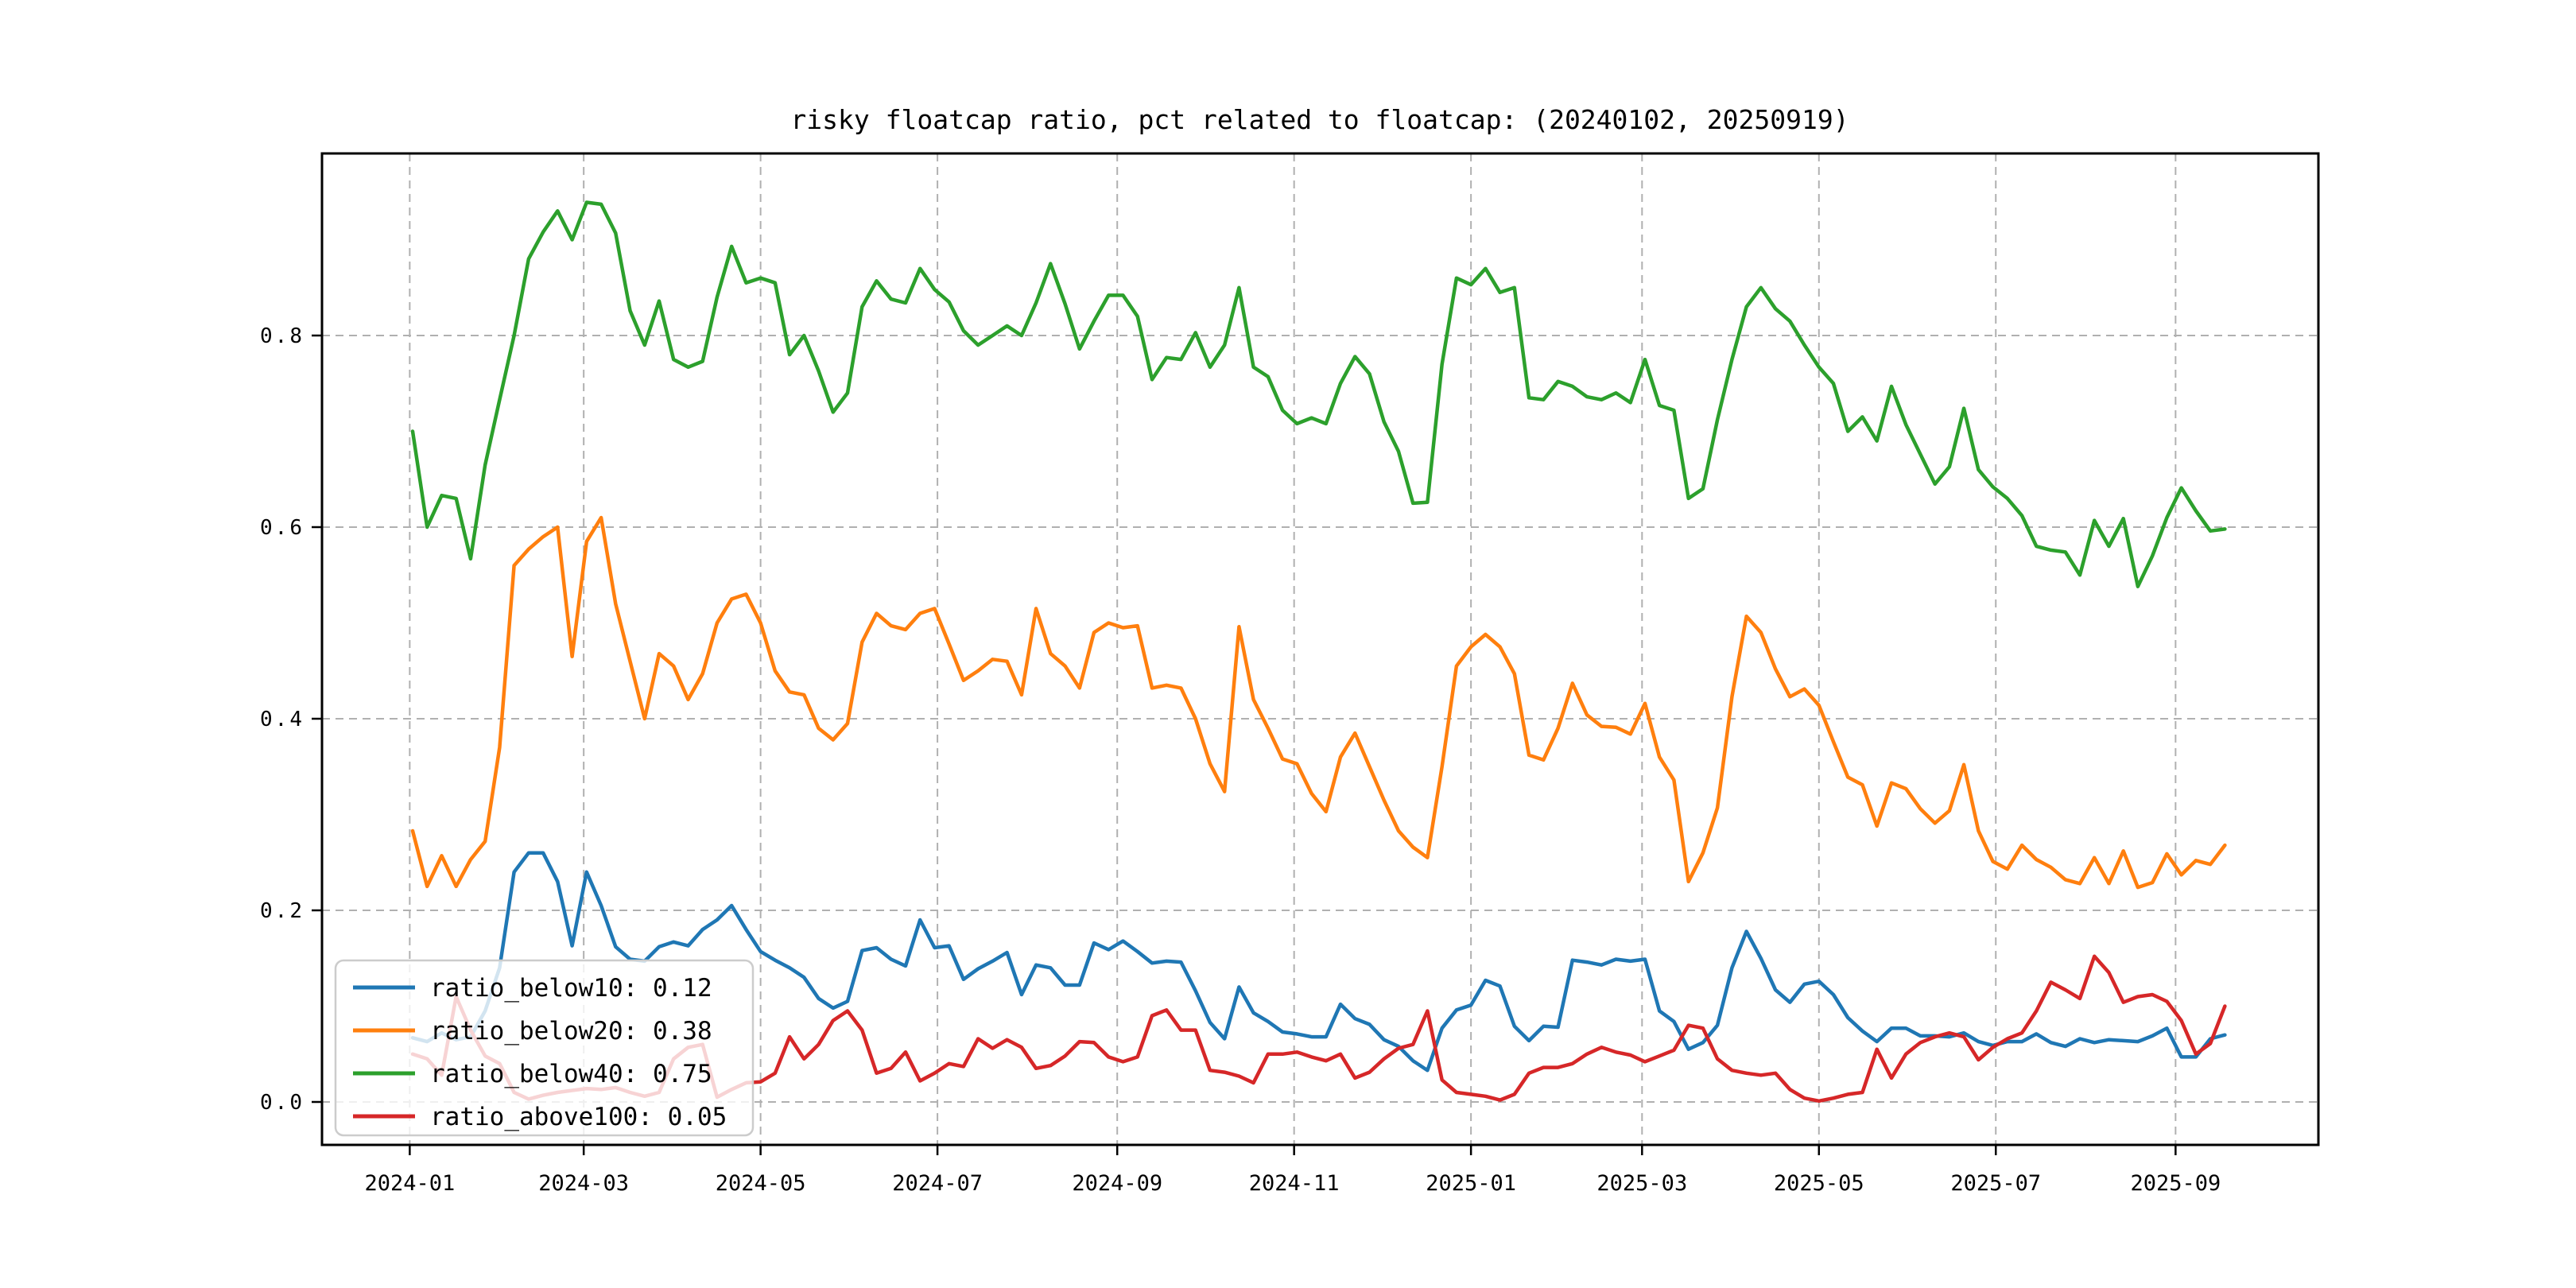  Describe the element at coordinates (579, 1117) in the screenshot. I see `legend-label-ratio_above100: ratio_above100: 0.05` at that location.